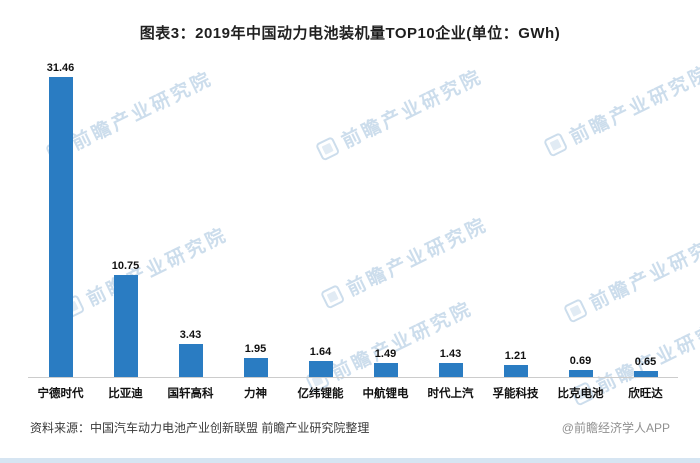  What do you see at coordinates (320, 352) in the screenshot?
I see `bar-value-label: 1.64` at bounding box center [320, 352].